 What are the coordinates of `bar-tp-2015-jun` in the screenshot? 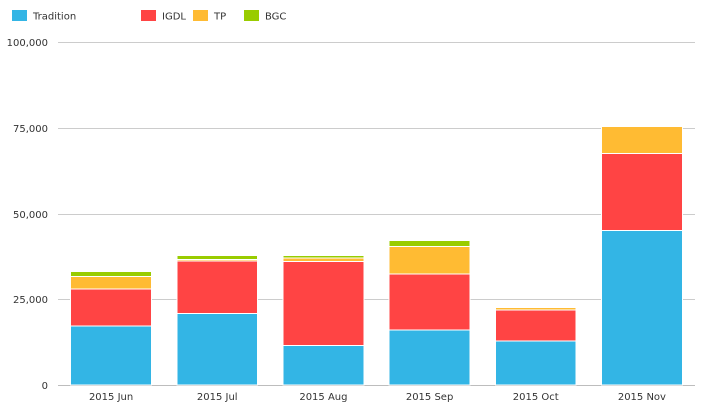 It's located at (111, 282).